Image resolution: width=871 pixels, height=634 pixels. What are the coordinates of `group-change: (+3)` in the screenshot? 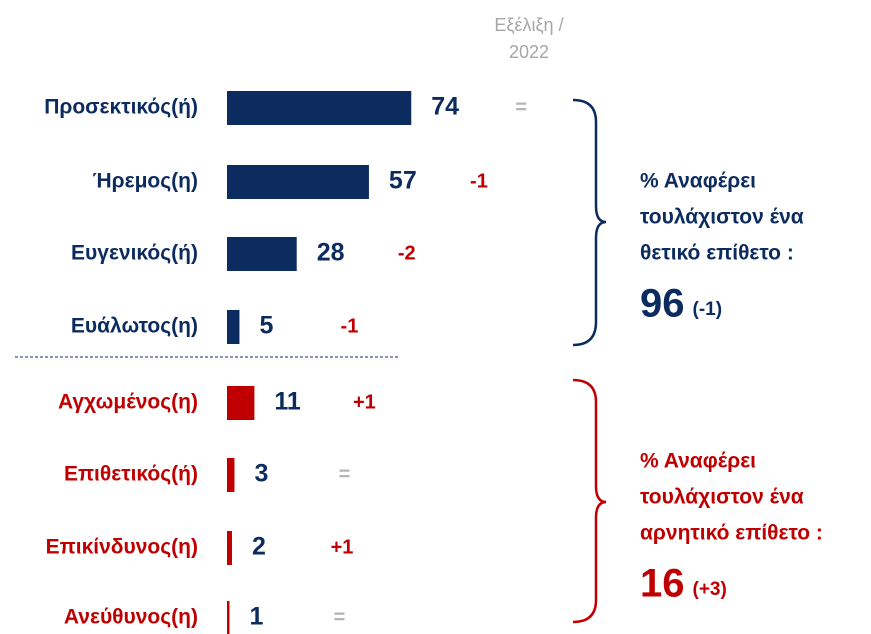 It's located at (710, 589).